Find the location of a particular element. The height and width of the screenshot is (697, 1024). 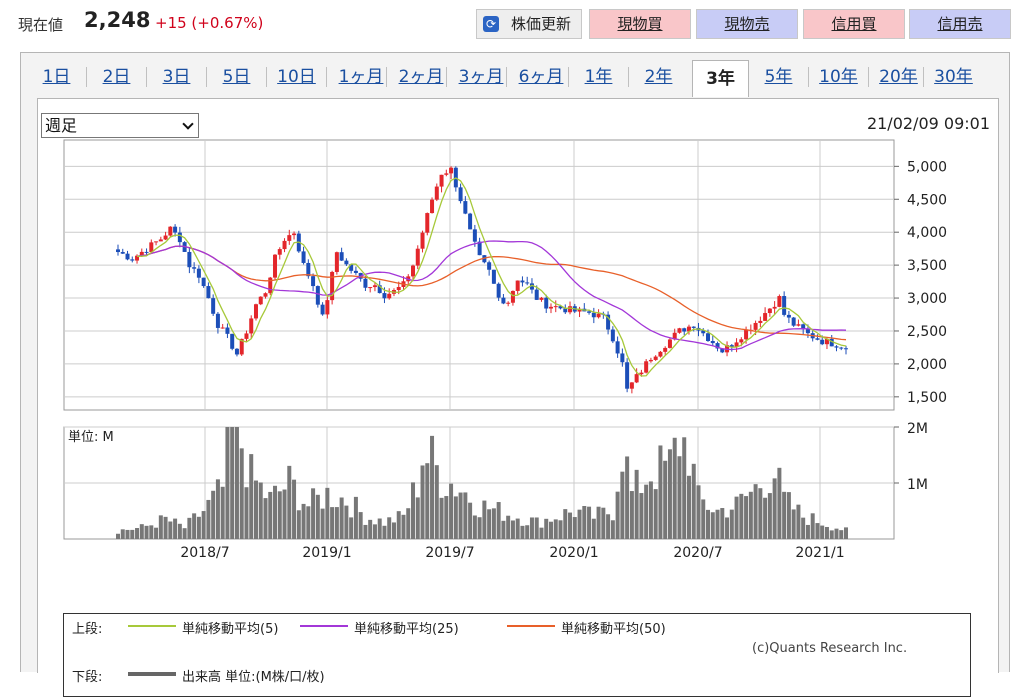

tab-8: 3ヶ月 is located at coordinates (481, 77).